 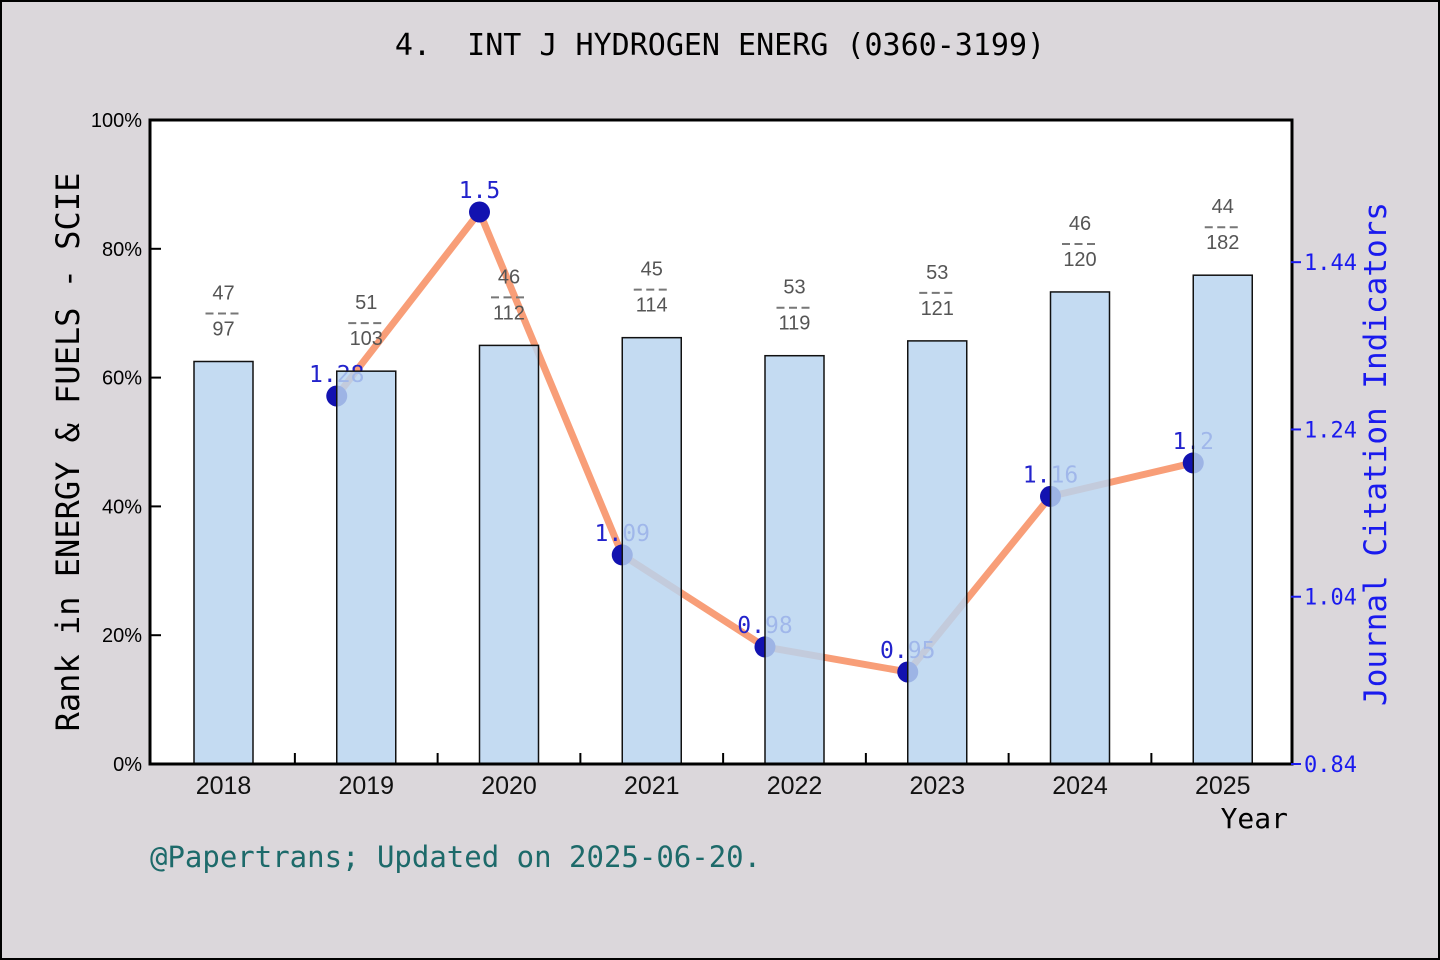 What do you see at coordinates (937, 273) in the screenshot?
I see `rank-numerator-2023: 53` at bounding box center [937, 273].